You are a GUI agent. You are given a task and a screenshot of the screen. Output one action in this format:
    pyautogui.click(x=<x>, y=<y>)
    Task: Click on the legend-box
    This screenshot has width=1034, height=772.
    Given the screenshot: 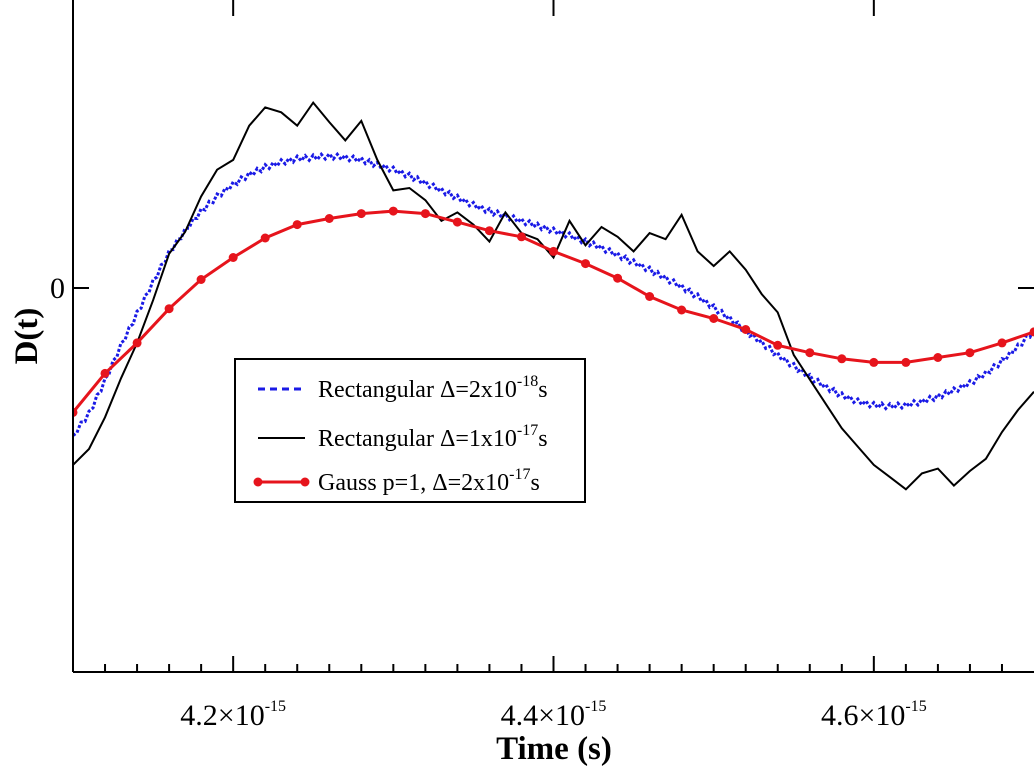 What is the action you would take?
    pyautogui.click(x=410, y=430)
    